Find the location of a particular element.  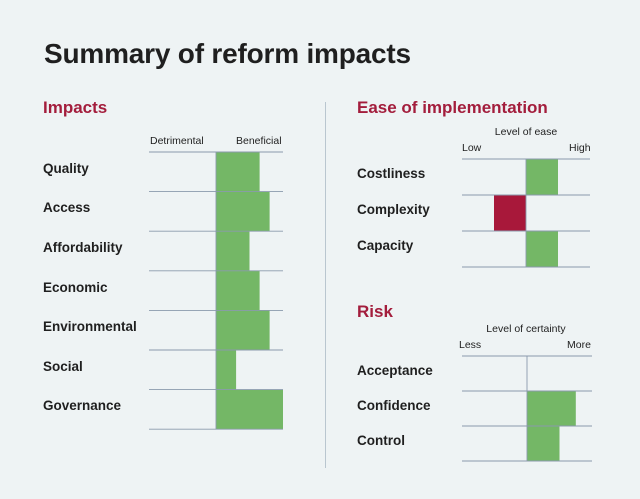

bar-confidence is located at coordinates (551, 408).